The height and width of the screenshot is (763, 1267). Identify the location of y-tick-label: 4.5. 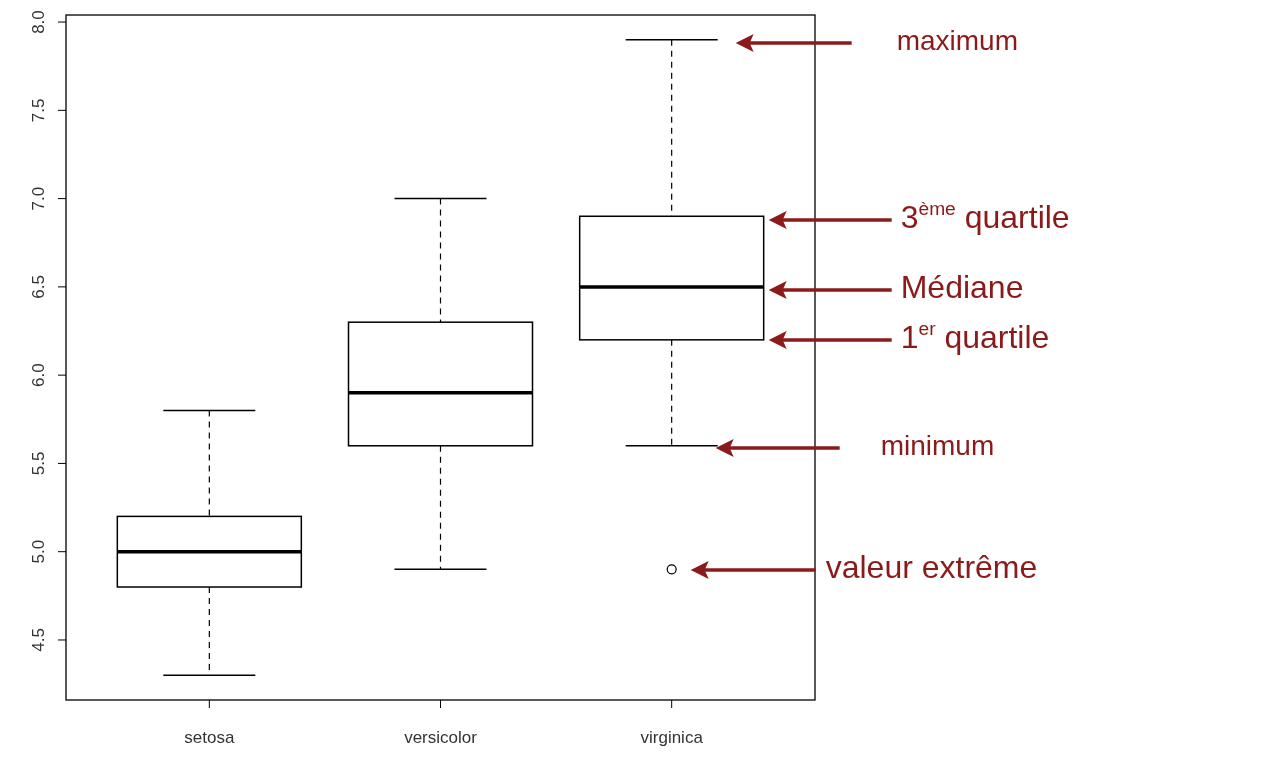
(39, 640).